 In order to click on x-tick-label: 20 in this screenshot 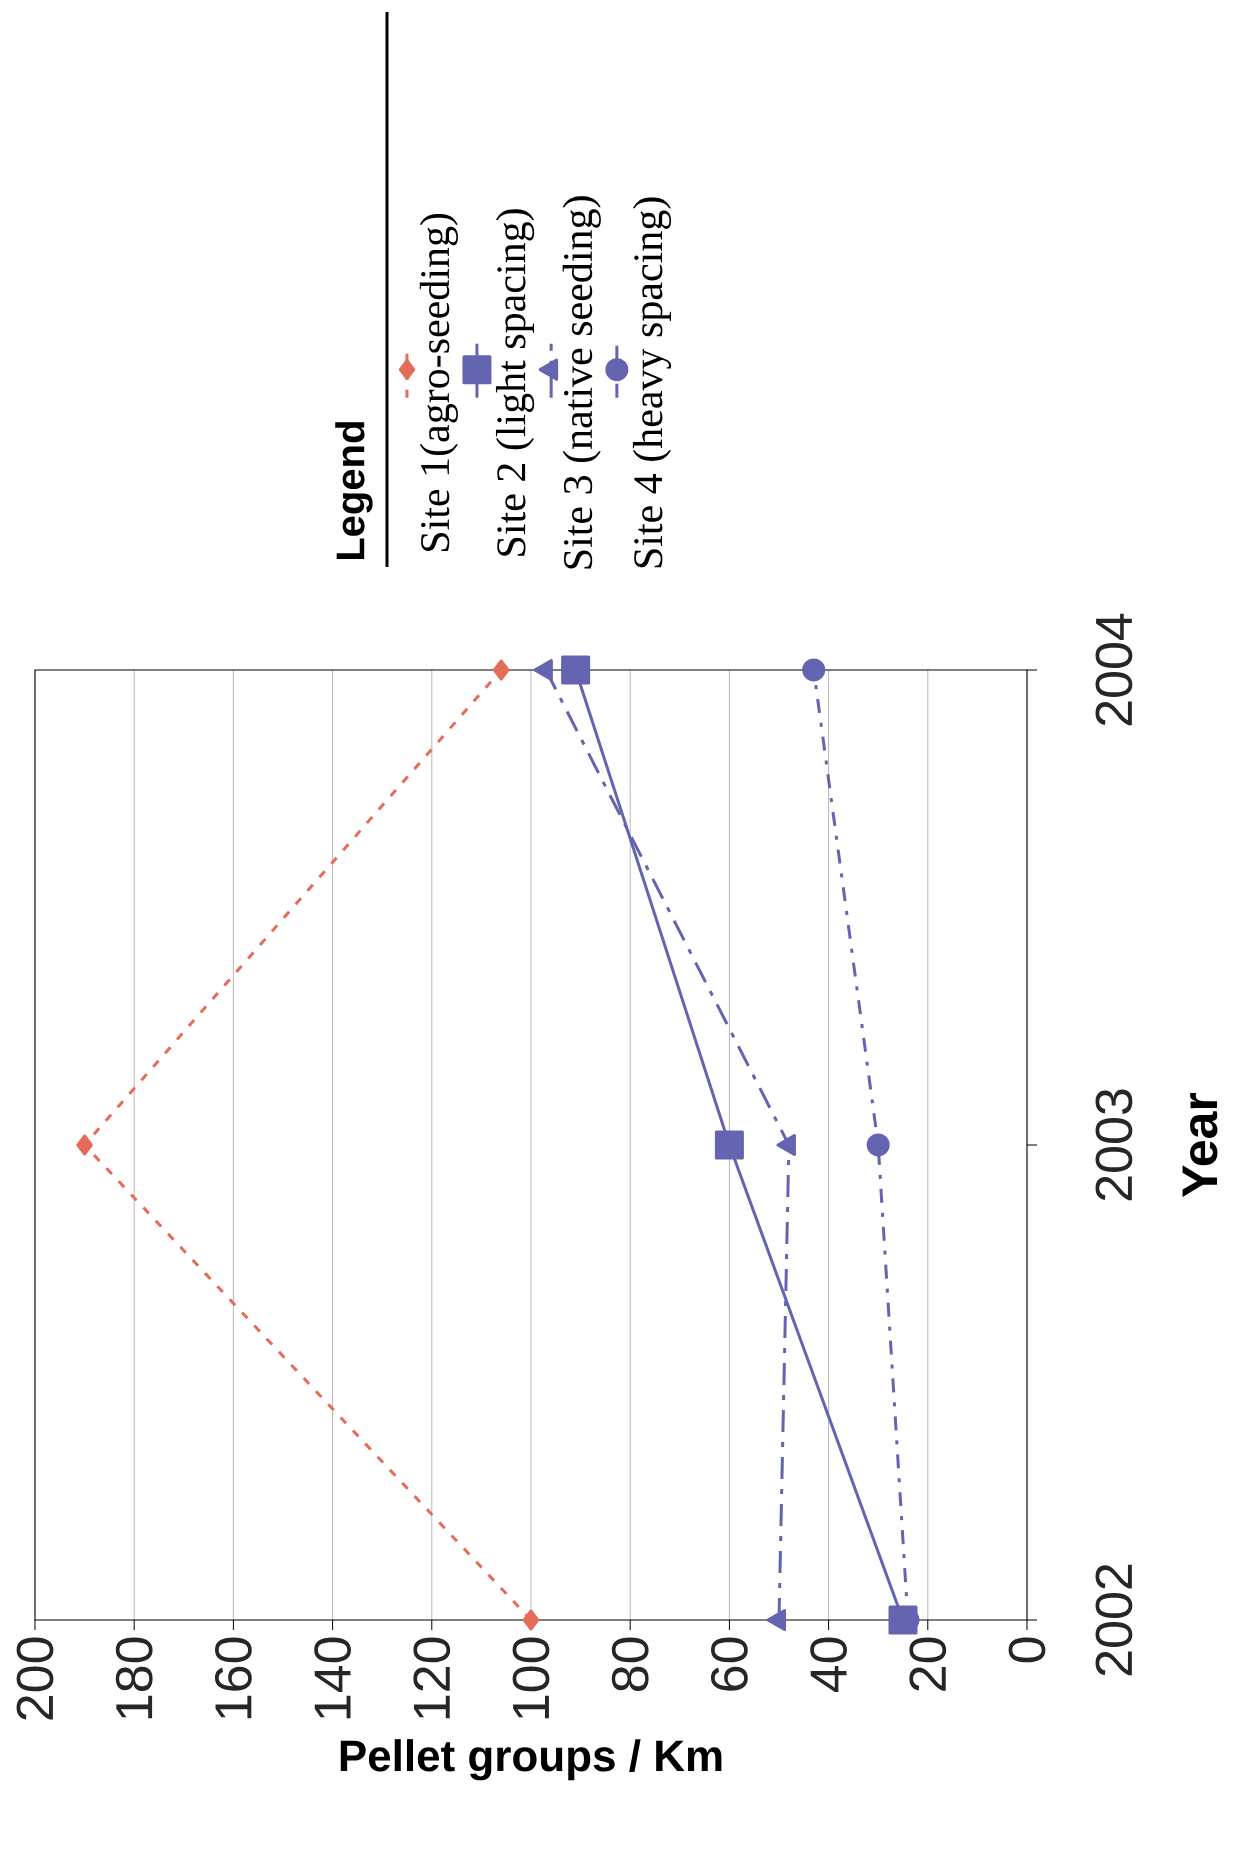, I will do `click(928, 1664)`.